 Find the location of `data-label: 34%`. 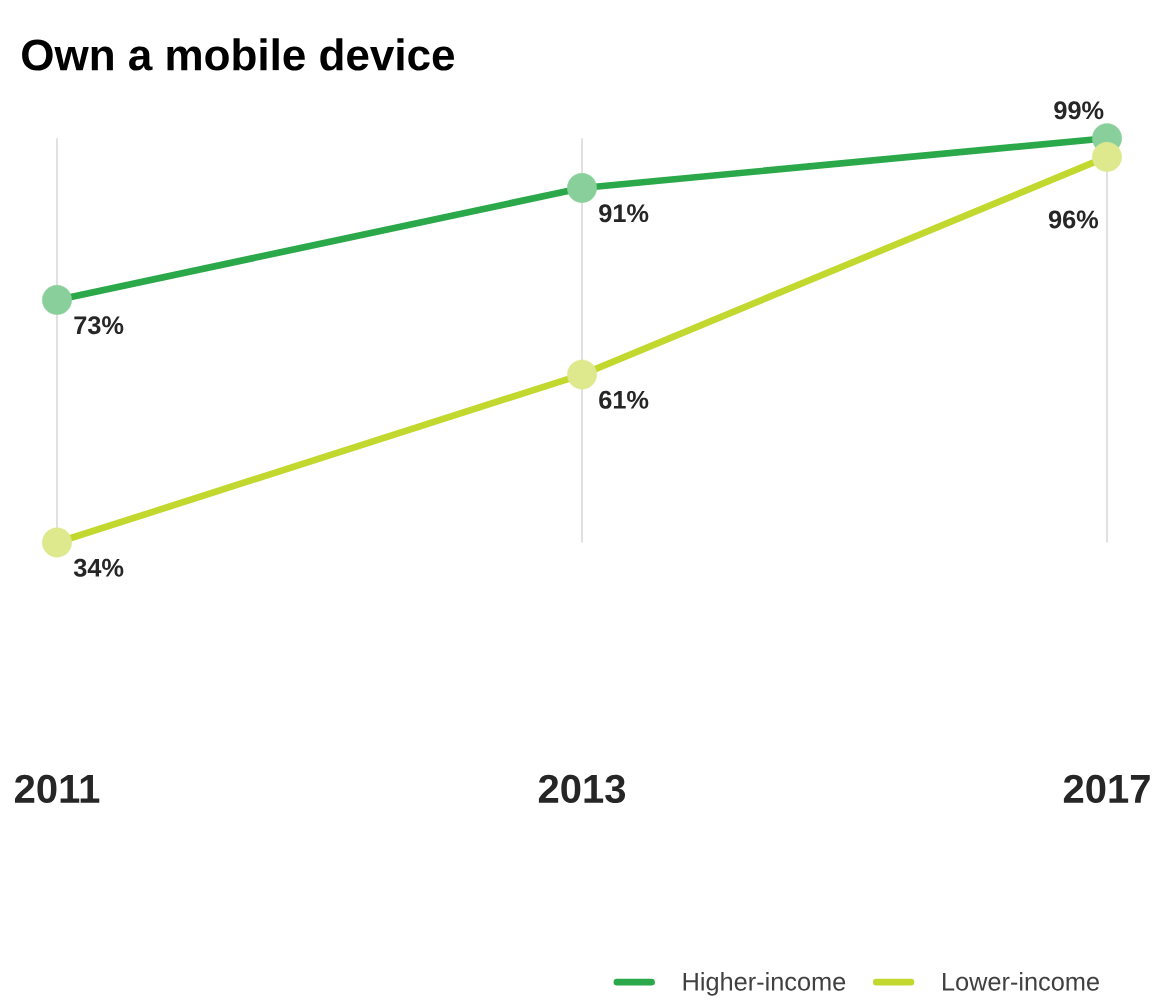

data-label: 34% is located at coordinates (98, 567).